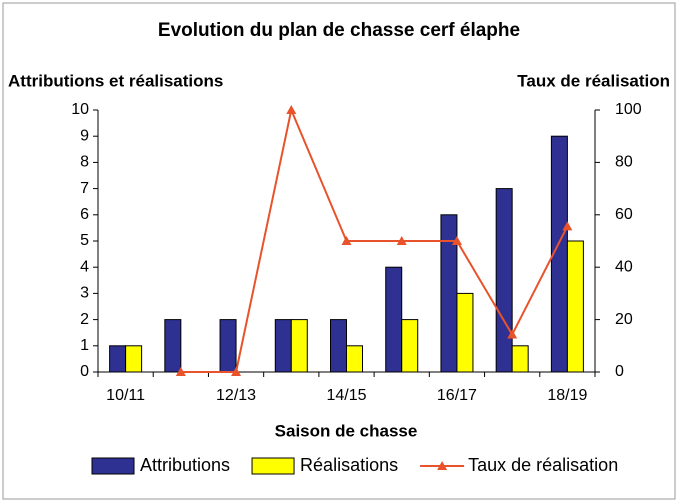 The width and height of the screenshot is (678, 502). Describe the element at coordinates (628, 109) in the screenshot. I see `y2-tick-label: 100` at that location.